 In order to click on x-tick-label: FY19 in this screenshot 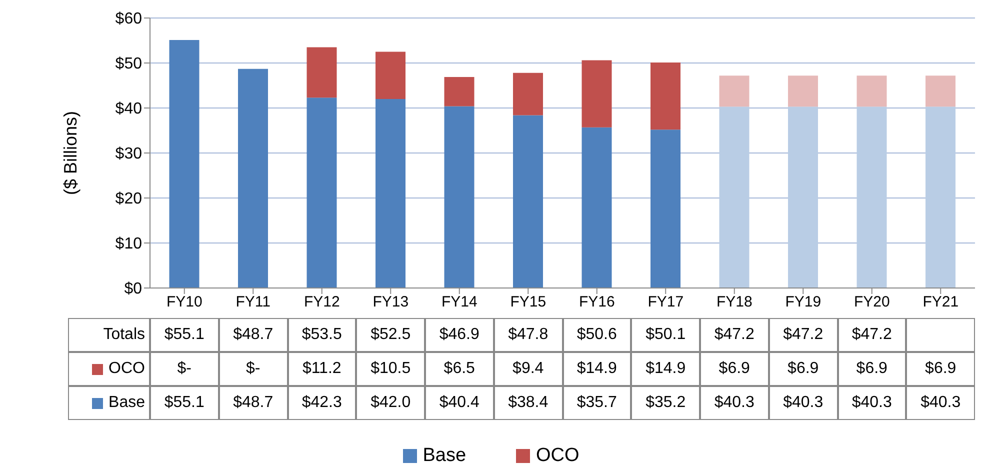, I will do `click(803, 302)`.